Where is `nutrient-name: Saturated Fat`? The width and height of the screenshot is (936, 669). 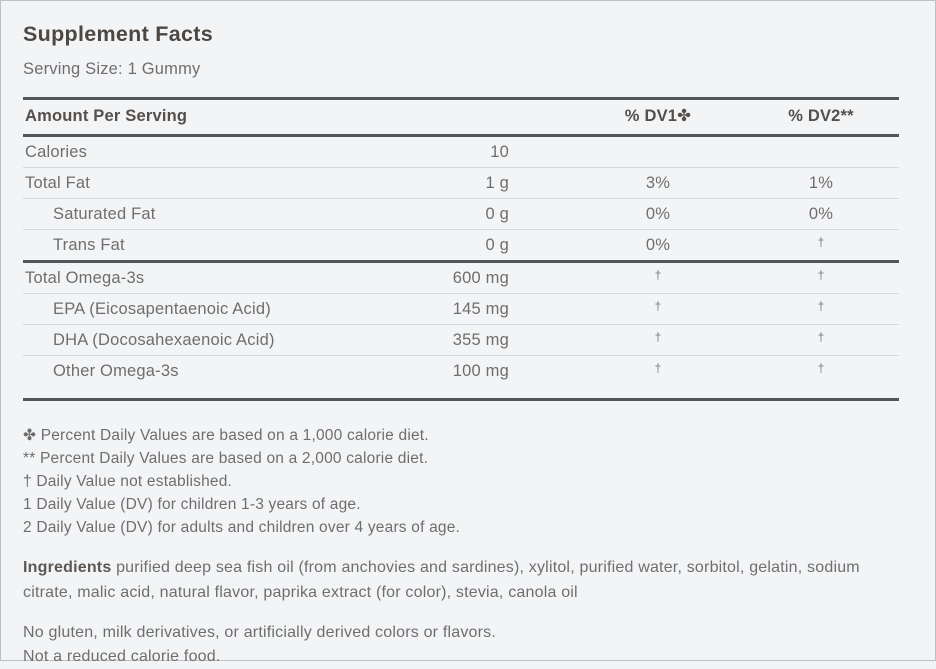 nutrient-name: Saturated Fat is located at coordinates (188, 214).